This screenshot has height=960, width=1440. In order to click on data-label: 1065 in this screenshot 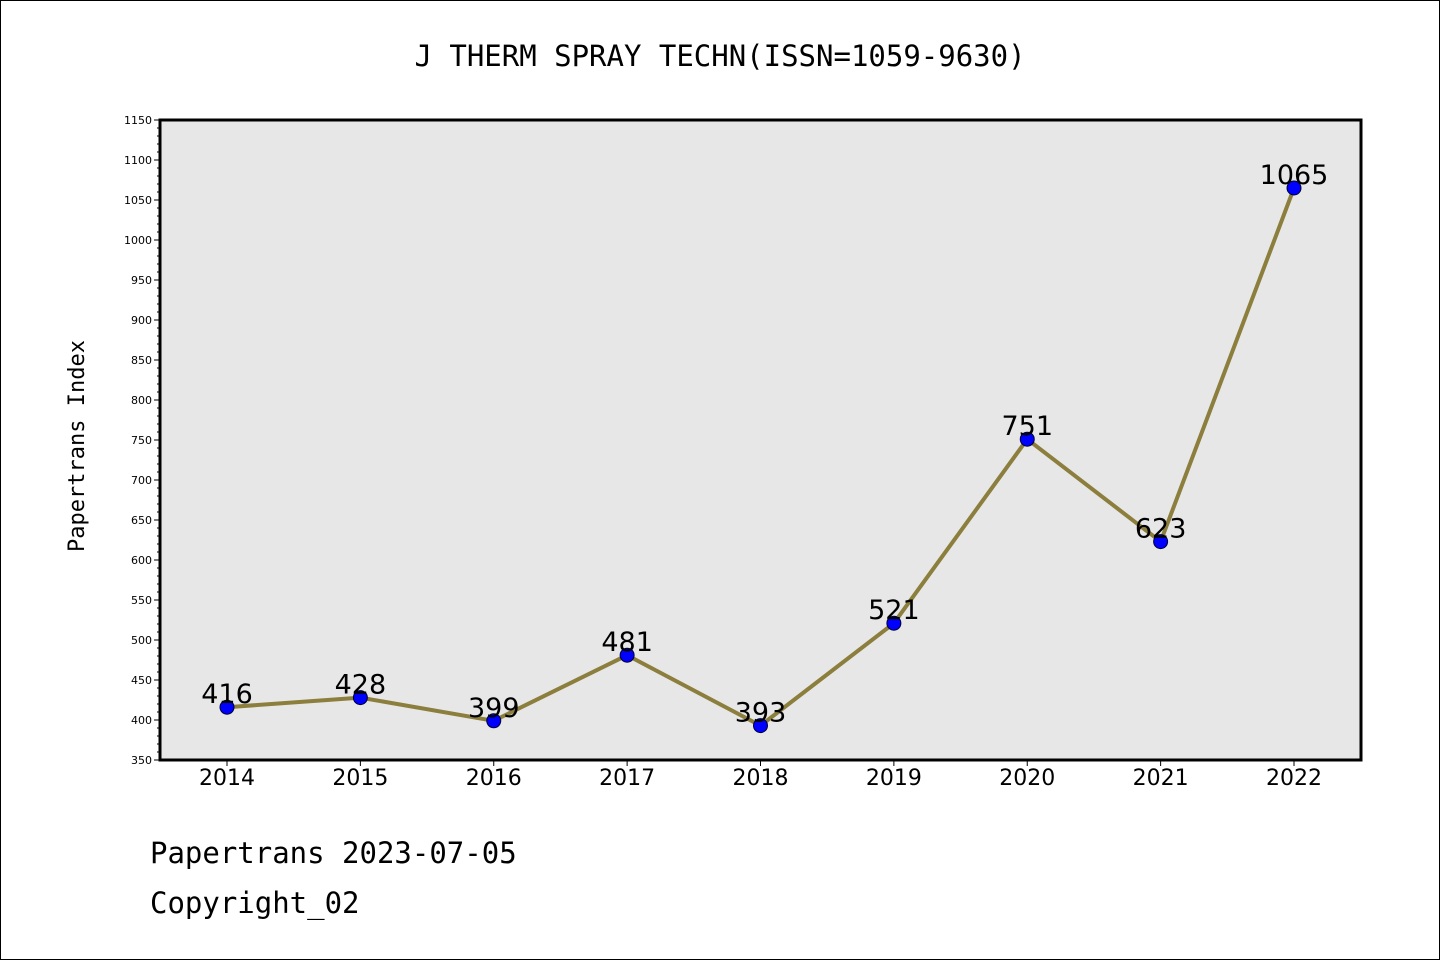, I will do `click(1294, 175)`.